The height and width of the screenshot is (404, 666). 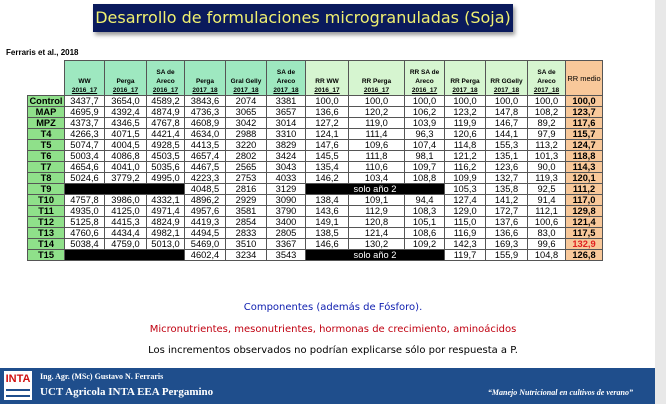 I want to click on data-cell: 117,5, so click(x=584, y=233).